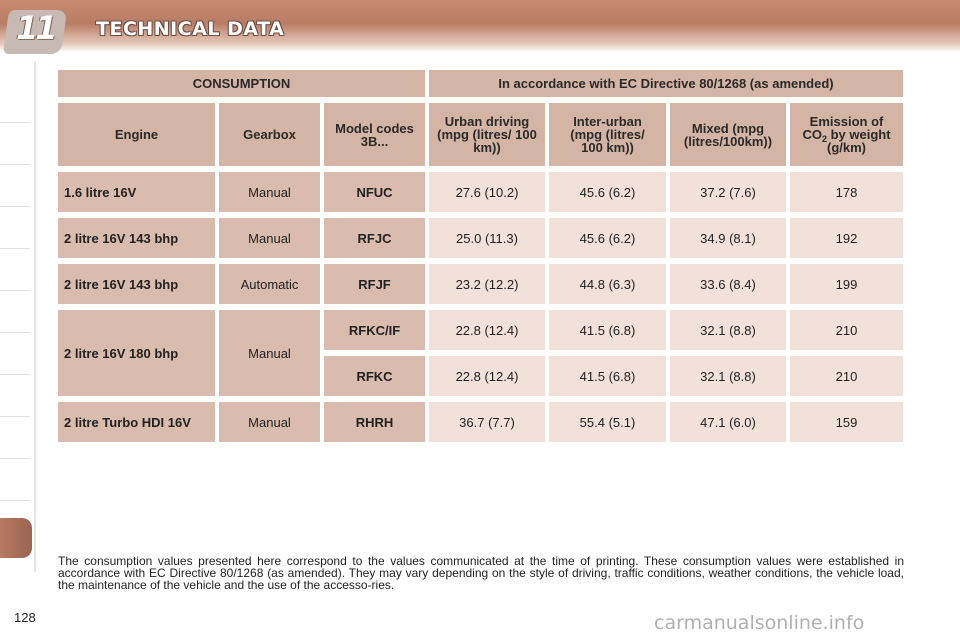 Image resolution: width=960 pixels, height=640 pixels. I want to click on model-code-cell: RFKC/IF, so click(374, 330).